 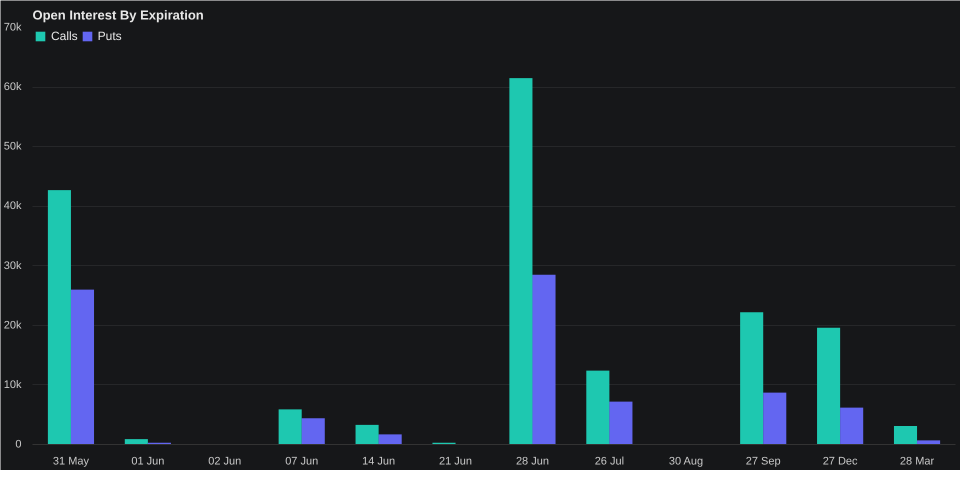 What do you see at coordinates (71, 462) in the screenshot?
I see `x-tick-label: 31 May` at bounding box center [71, 462].